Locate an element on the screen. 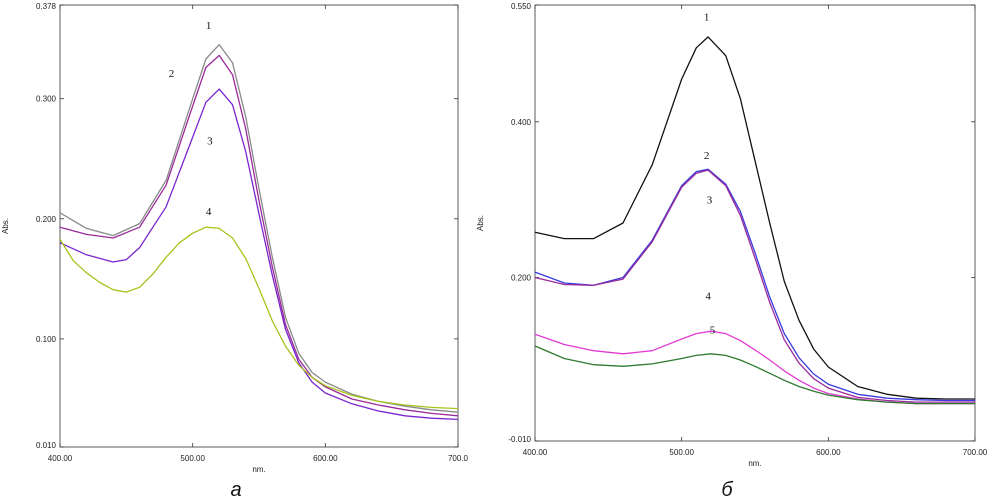 The width and height of the screenshot is (989, 499). panel-2-series-1-label: 1 is located at coordinates (707, 18).